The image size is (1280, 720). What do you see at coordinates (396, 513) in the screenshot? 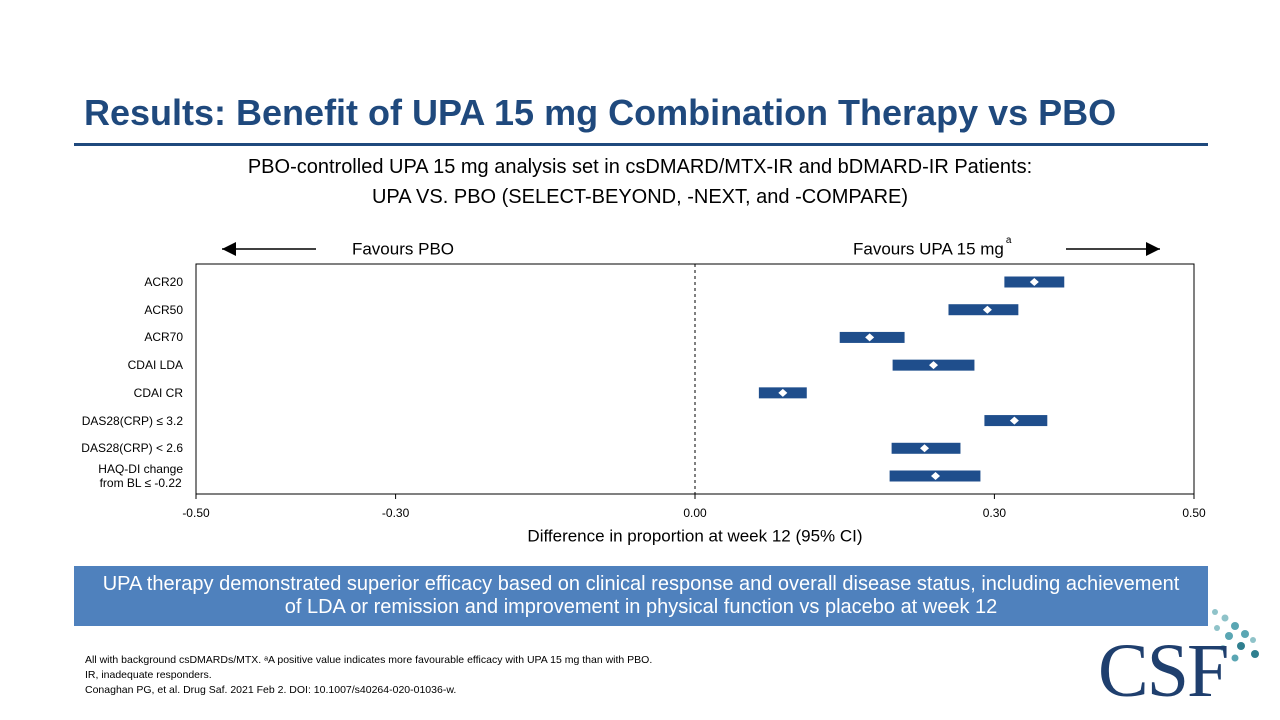
I see `x-tick-label: -0.30` at bounding box center [396, 513].